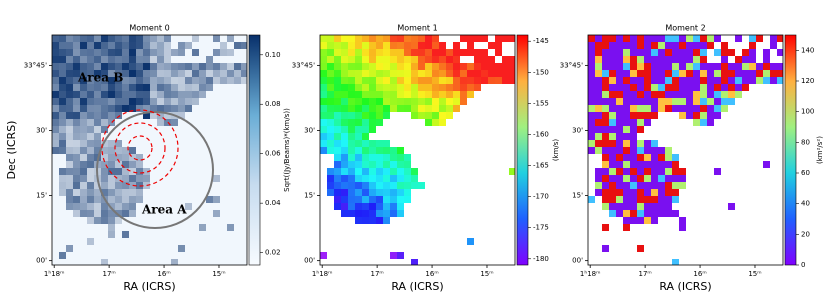  What do you see at coordinates (417, 28) in the screenshot?
I see `panel-title: Moment 1` at bounding box center [417, 28].